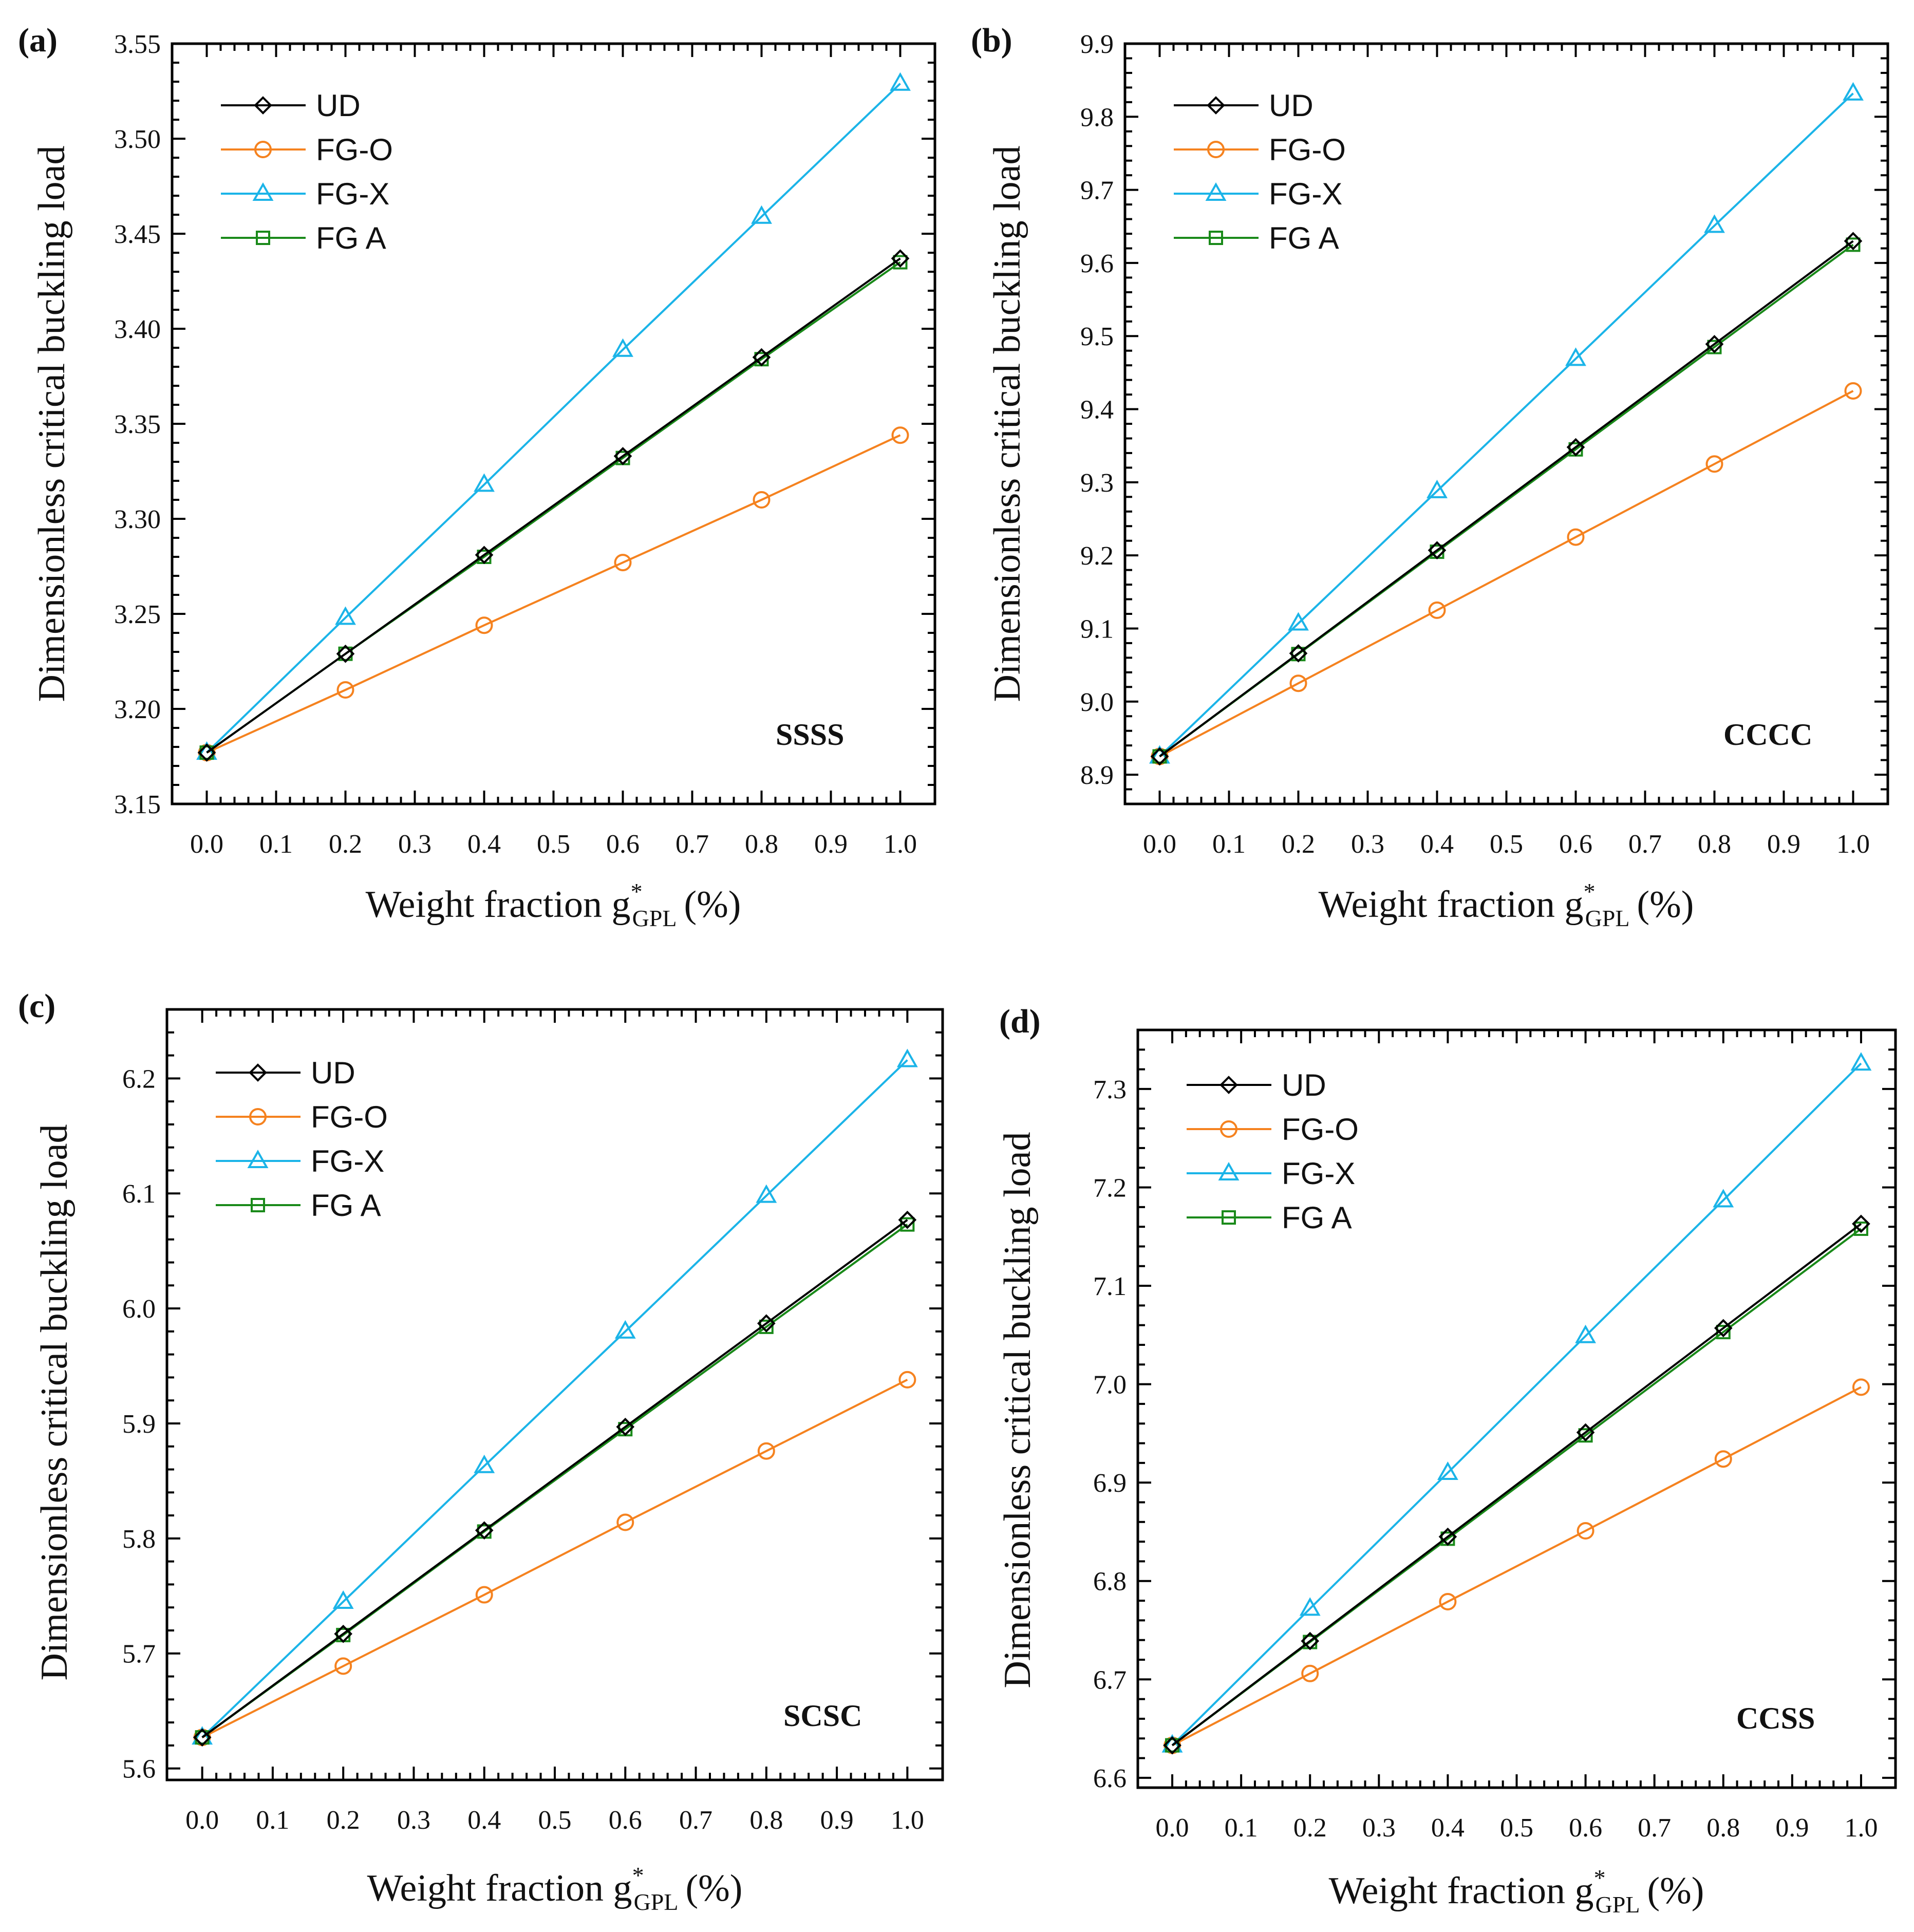 This screenshot has height=1932, width=1914. I want to click on y-tick-label: 3.25, so click(137, 614).